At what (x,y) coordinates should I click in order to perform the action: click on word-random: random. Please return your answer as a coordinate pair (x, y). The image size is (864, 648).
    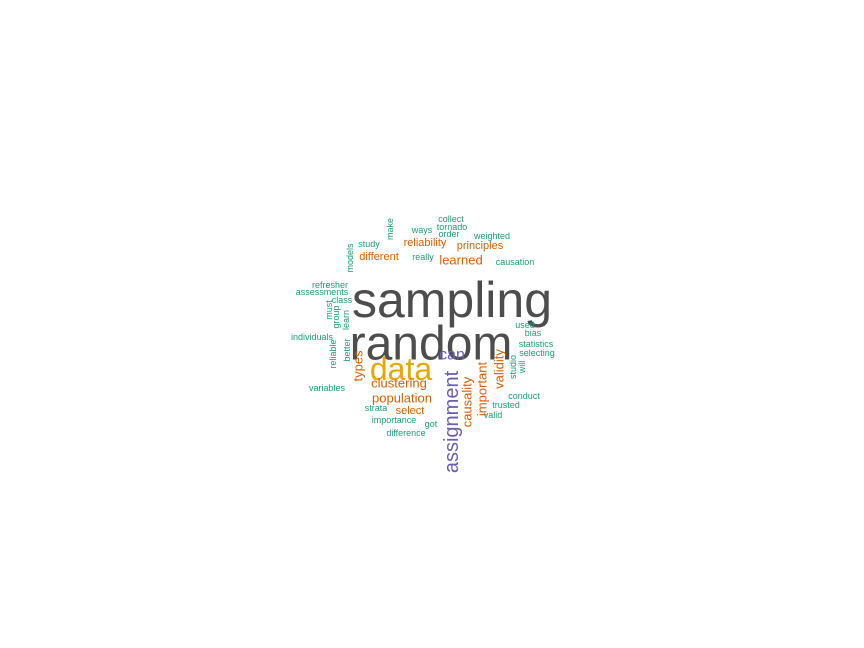
    Looking at the image, I should click on (431, 344).